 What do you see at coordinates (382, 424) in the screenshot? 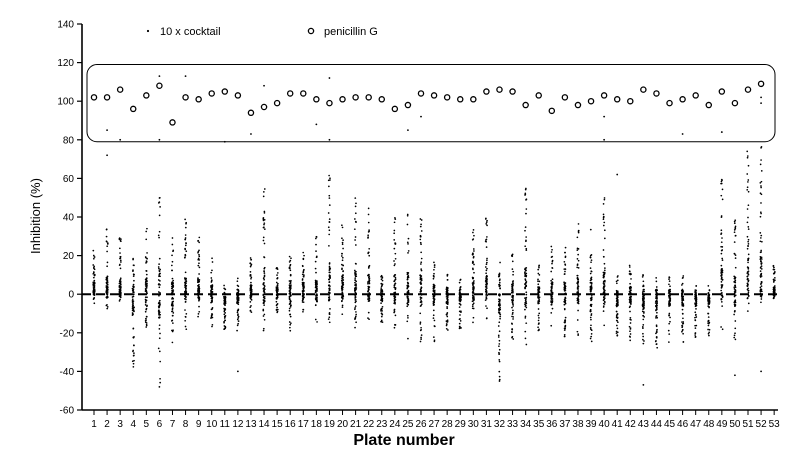
I see `x-tick-label: 23` at bounding box center [382, 424].